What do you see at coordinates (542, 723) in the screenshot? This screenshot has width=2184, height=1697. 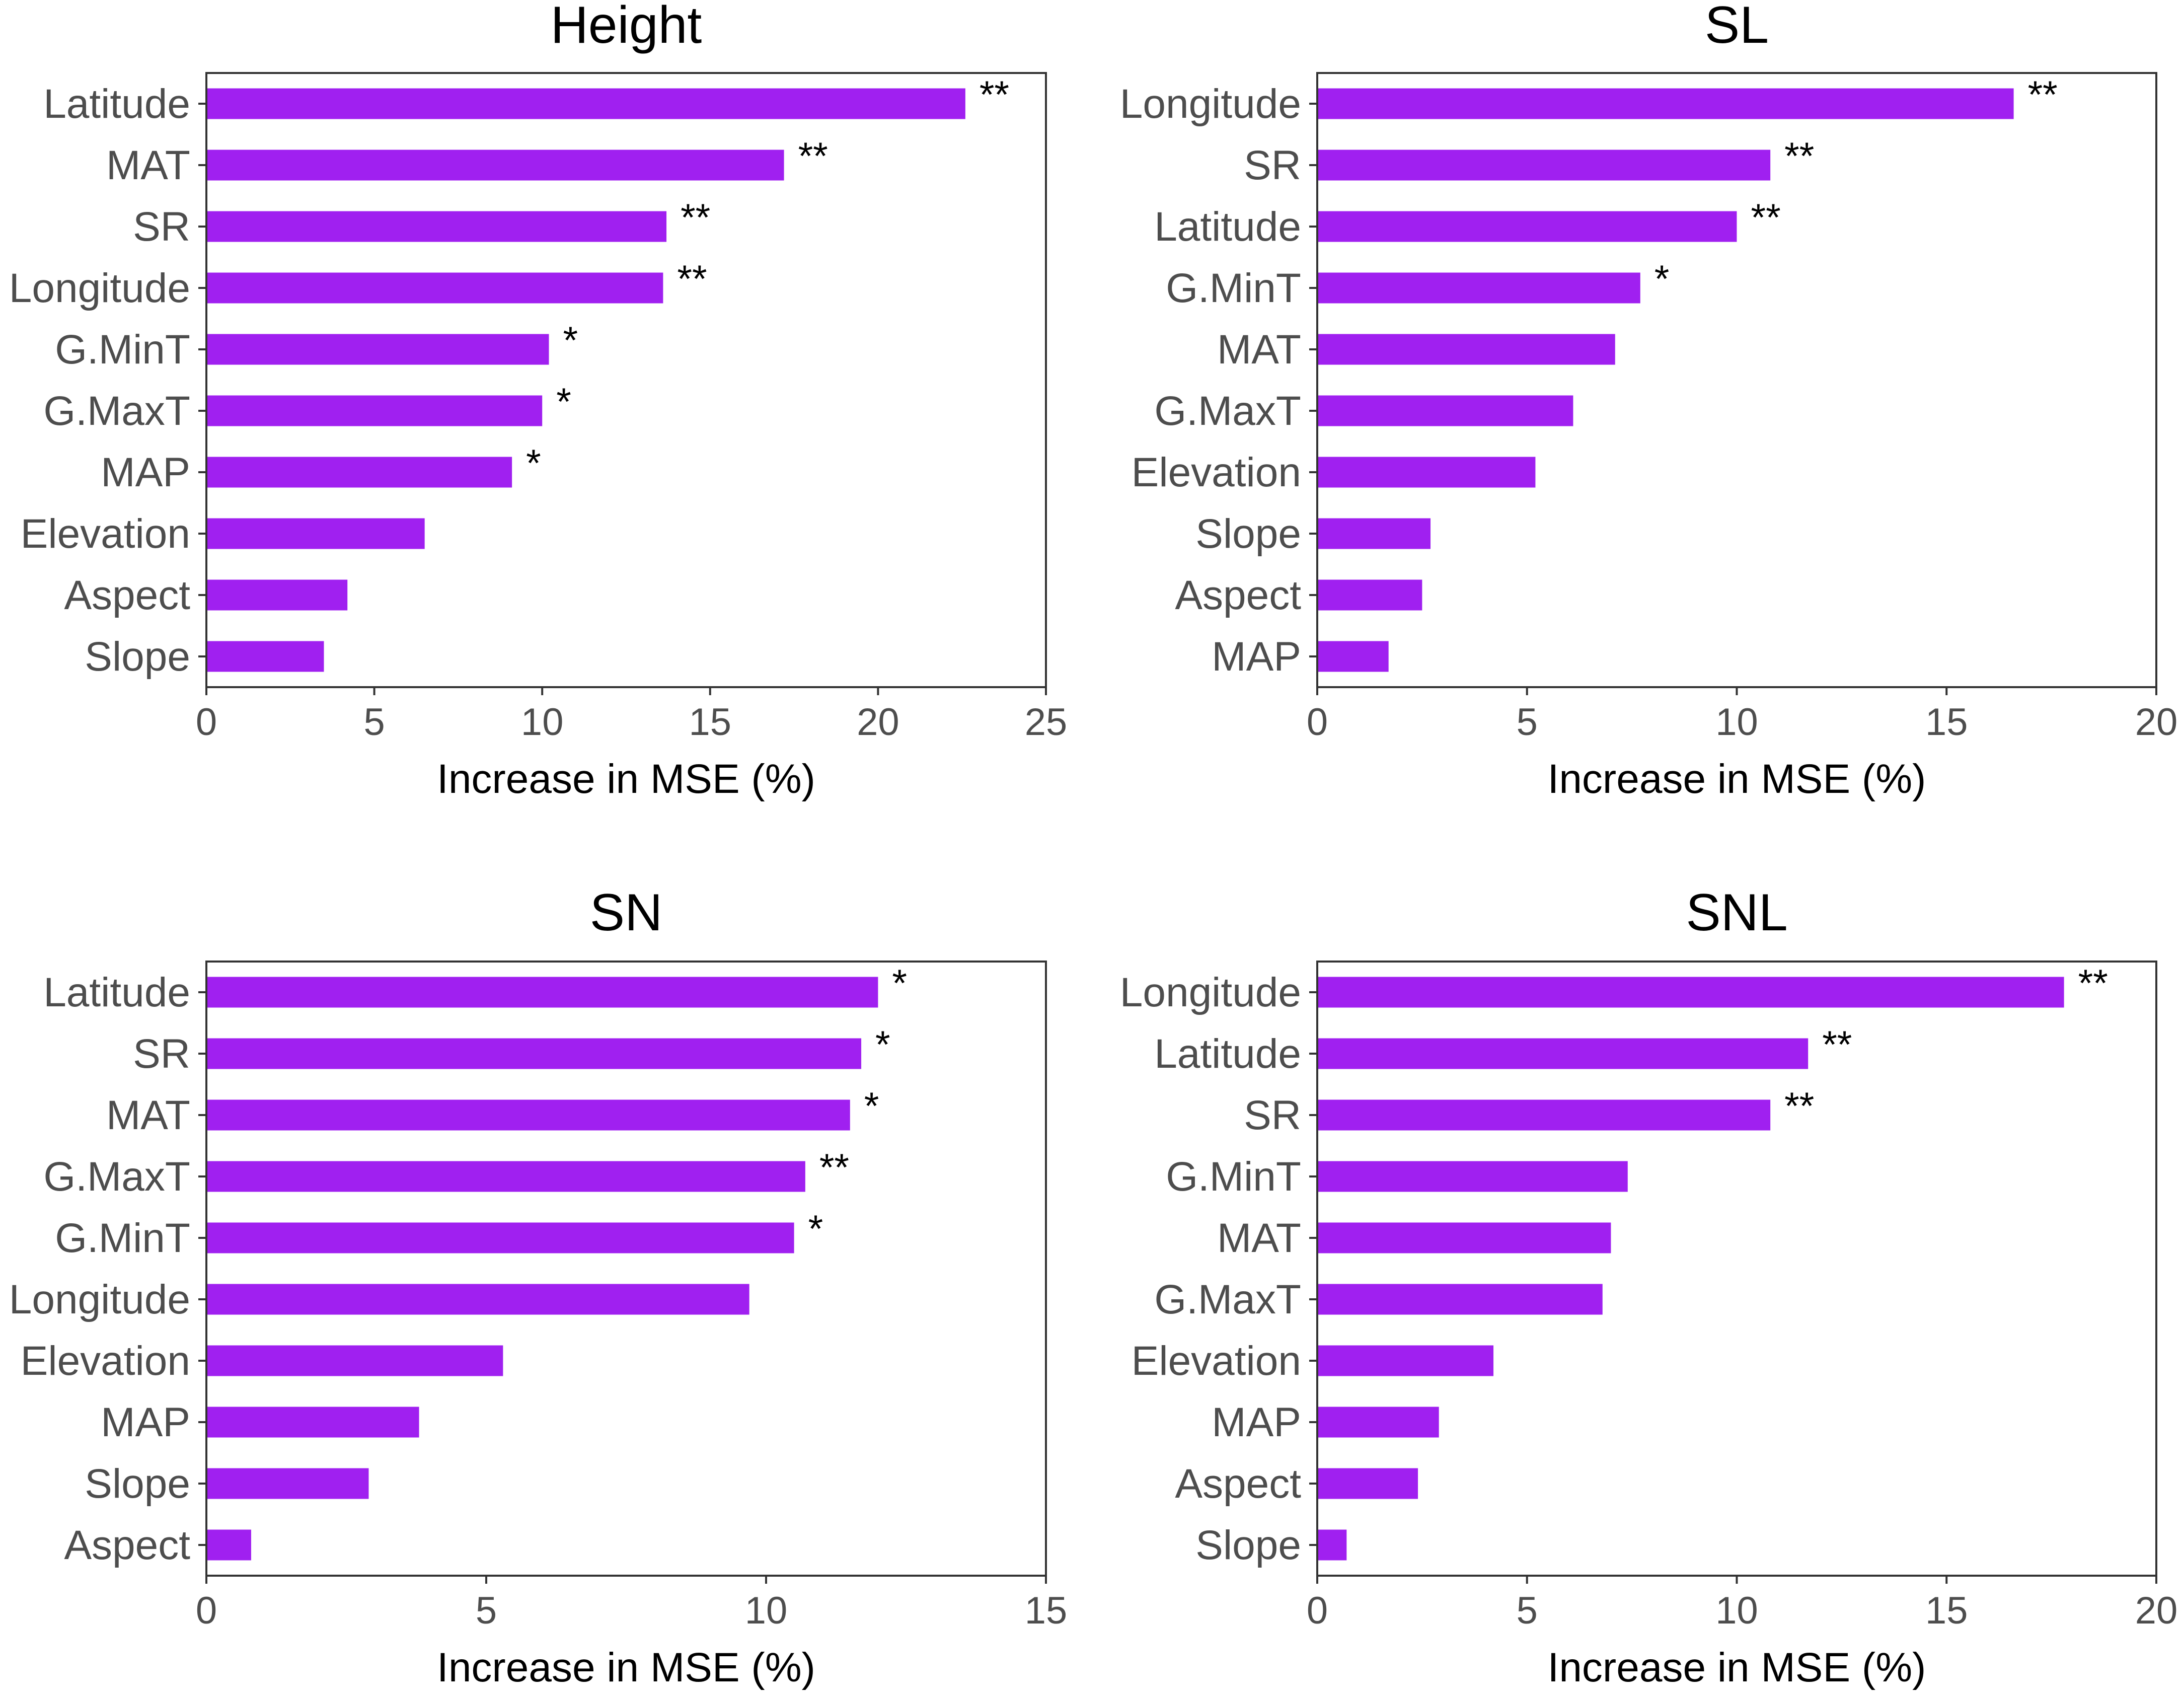 I see `x-tick-label: 10` at bounding box center [542, 723].